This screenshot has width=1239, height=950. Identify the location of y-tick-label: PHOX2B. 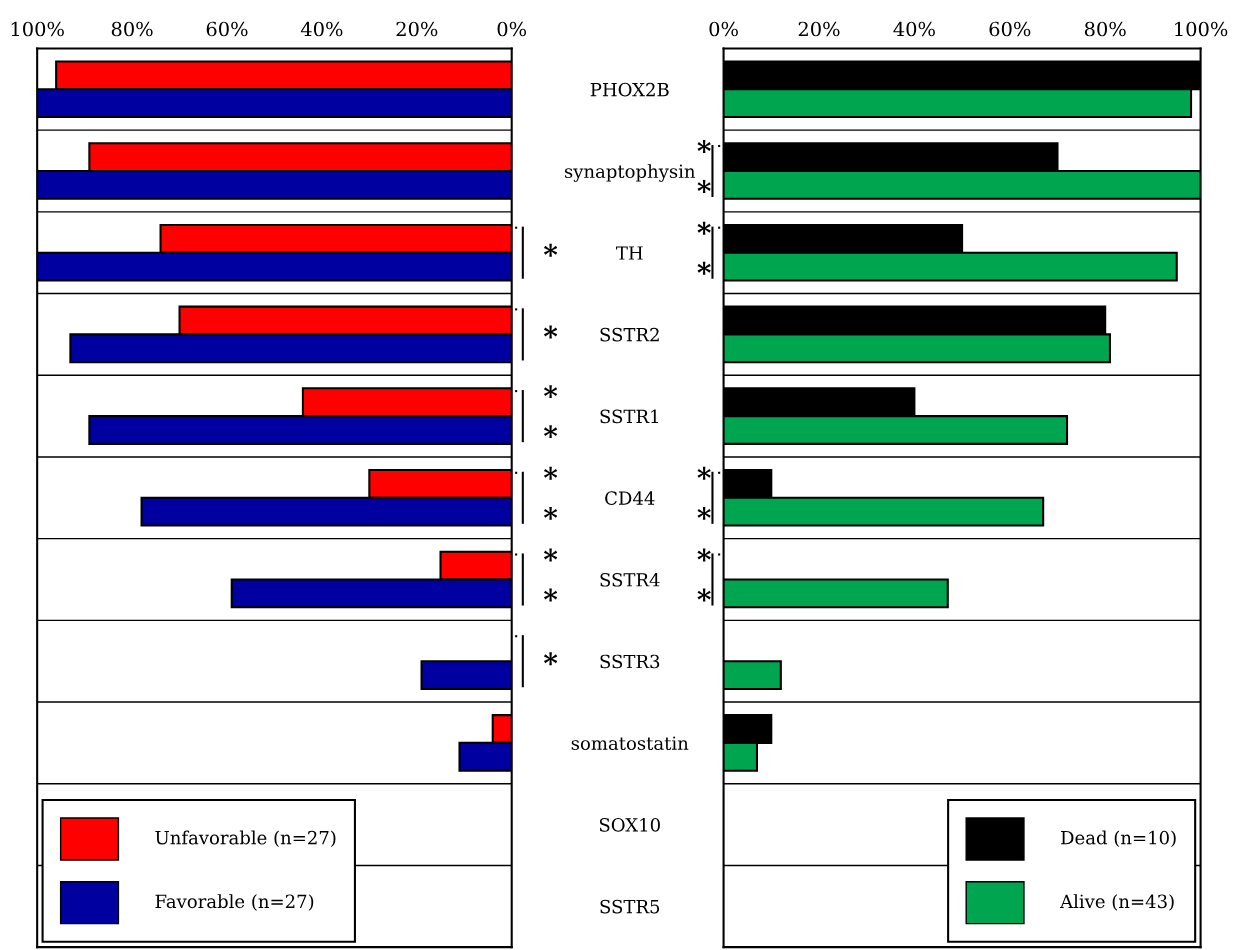
(629, 89).